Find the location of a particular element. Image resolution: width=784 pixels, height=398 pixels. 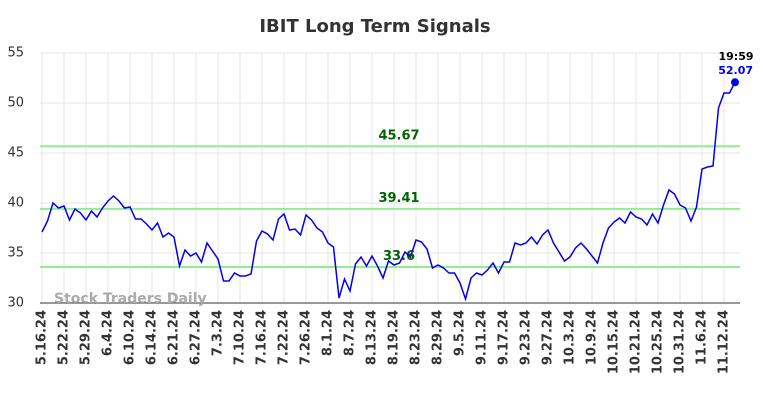

x-tick-label: 5.16.24 is located at coordinates (42, 337).